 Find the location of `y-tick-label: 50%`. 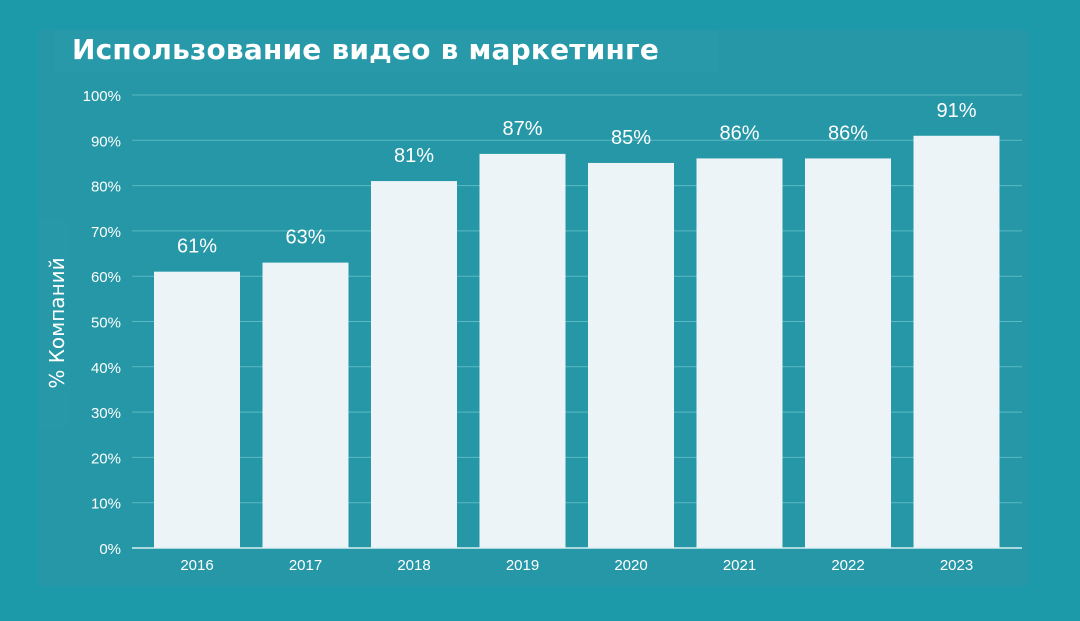

y-tick-label: 50% is located at coordinates (106, 323).